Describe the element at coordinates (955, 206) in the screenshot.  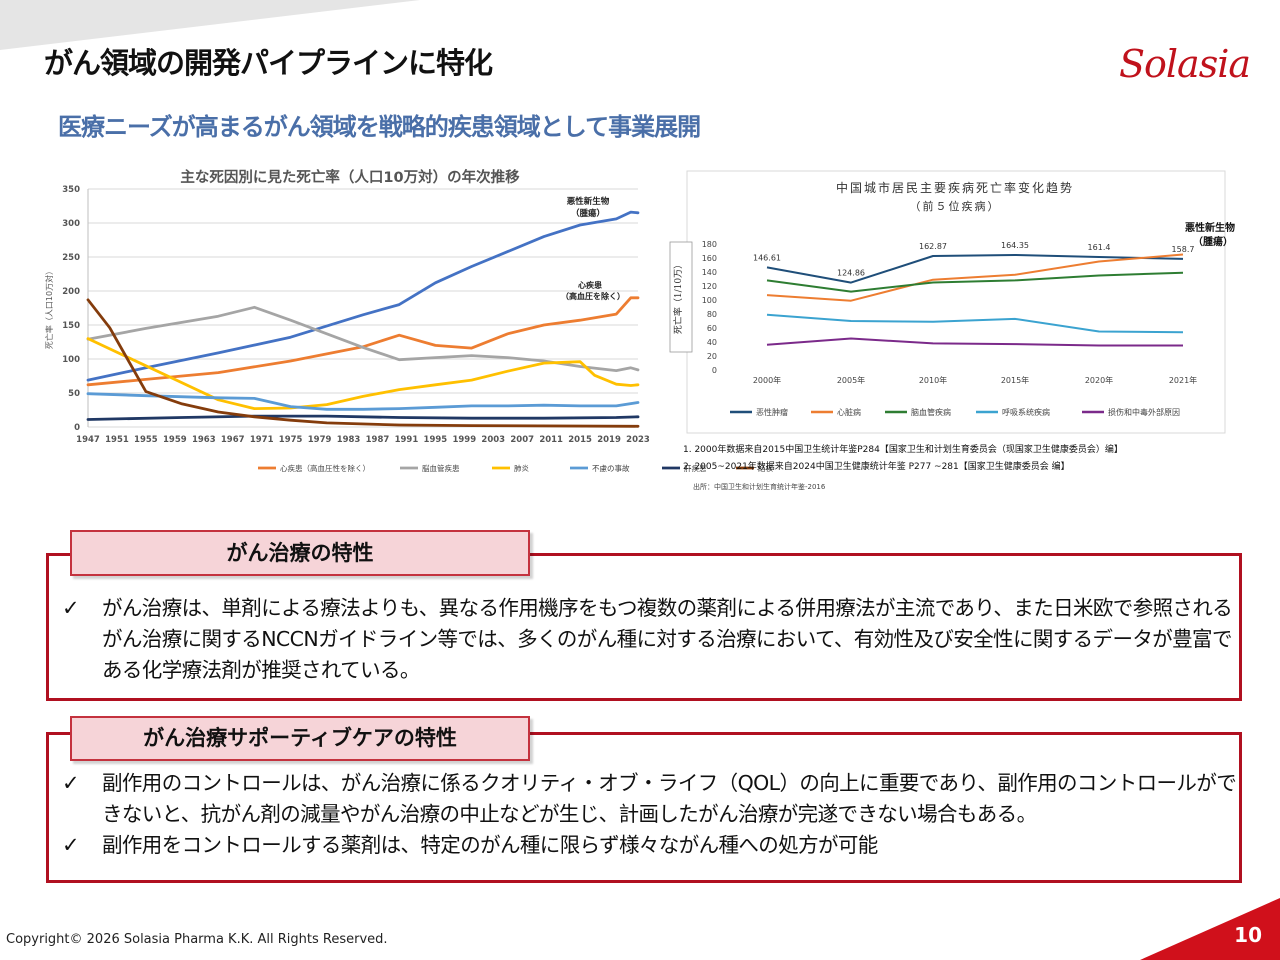
I see `chart-subtitle: （前５位疾病）` at that location.